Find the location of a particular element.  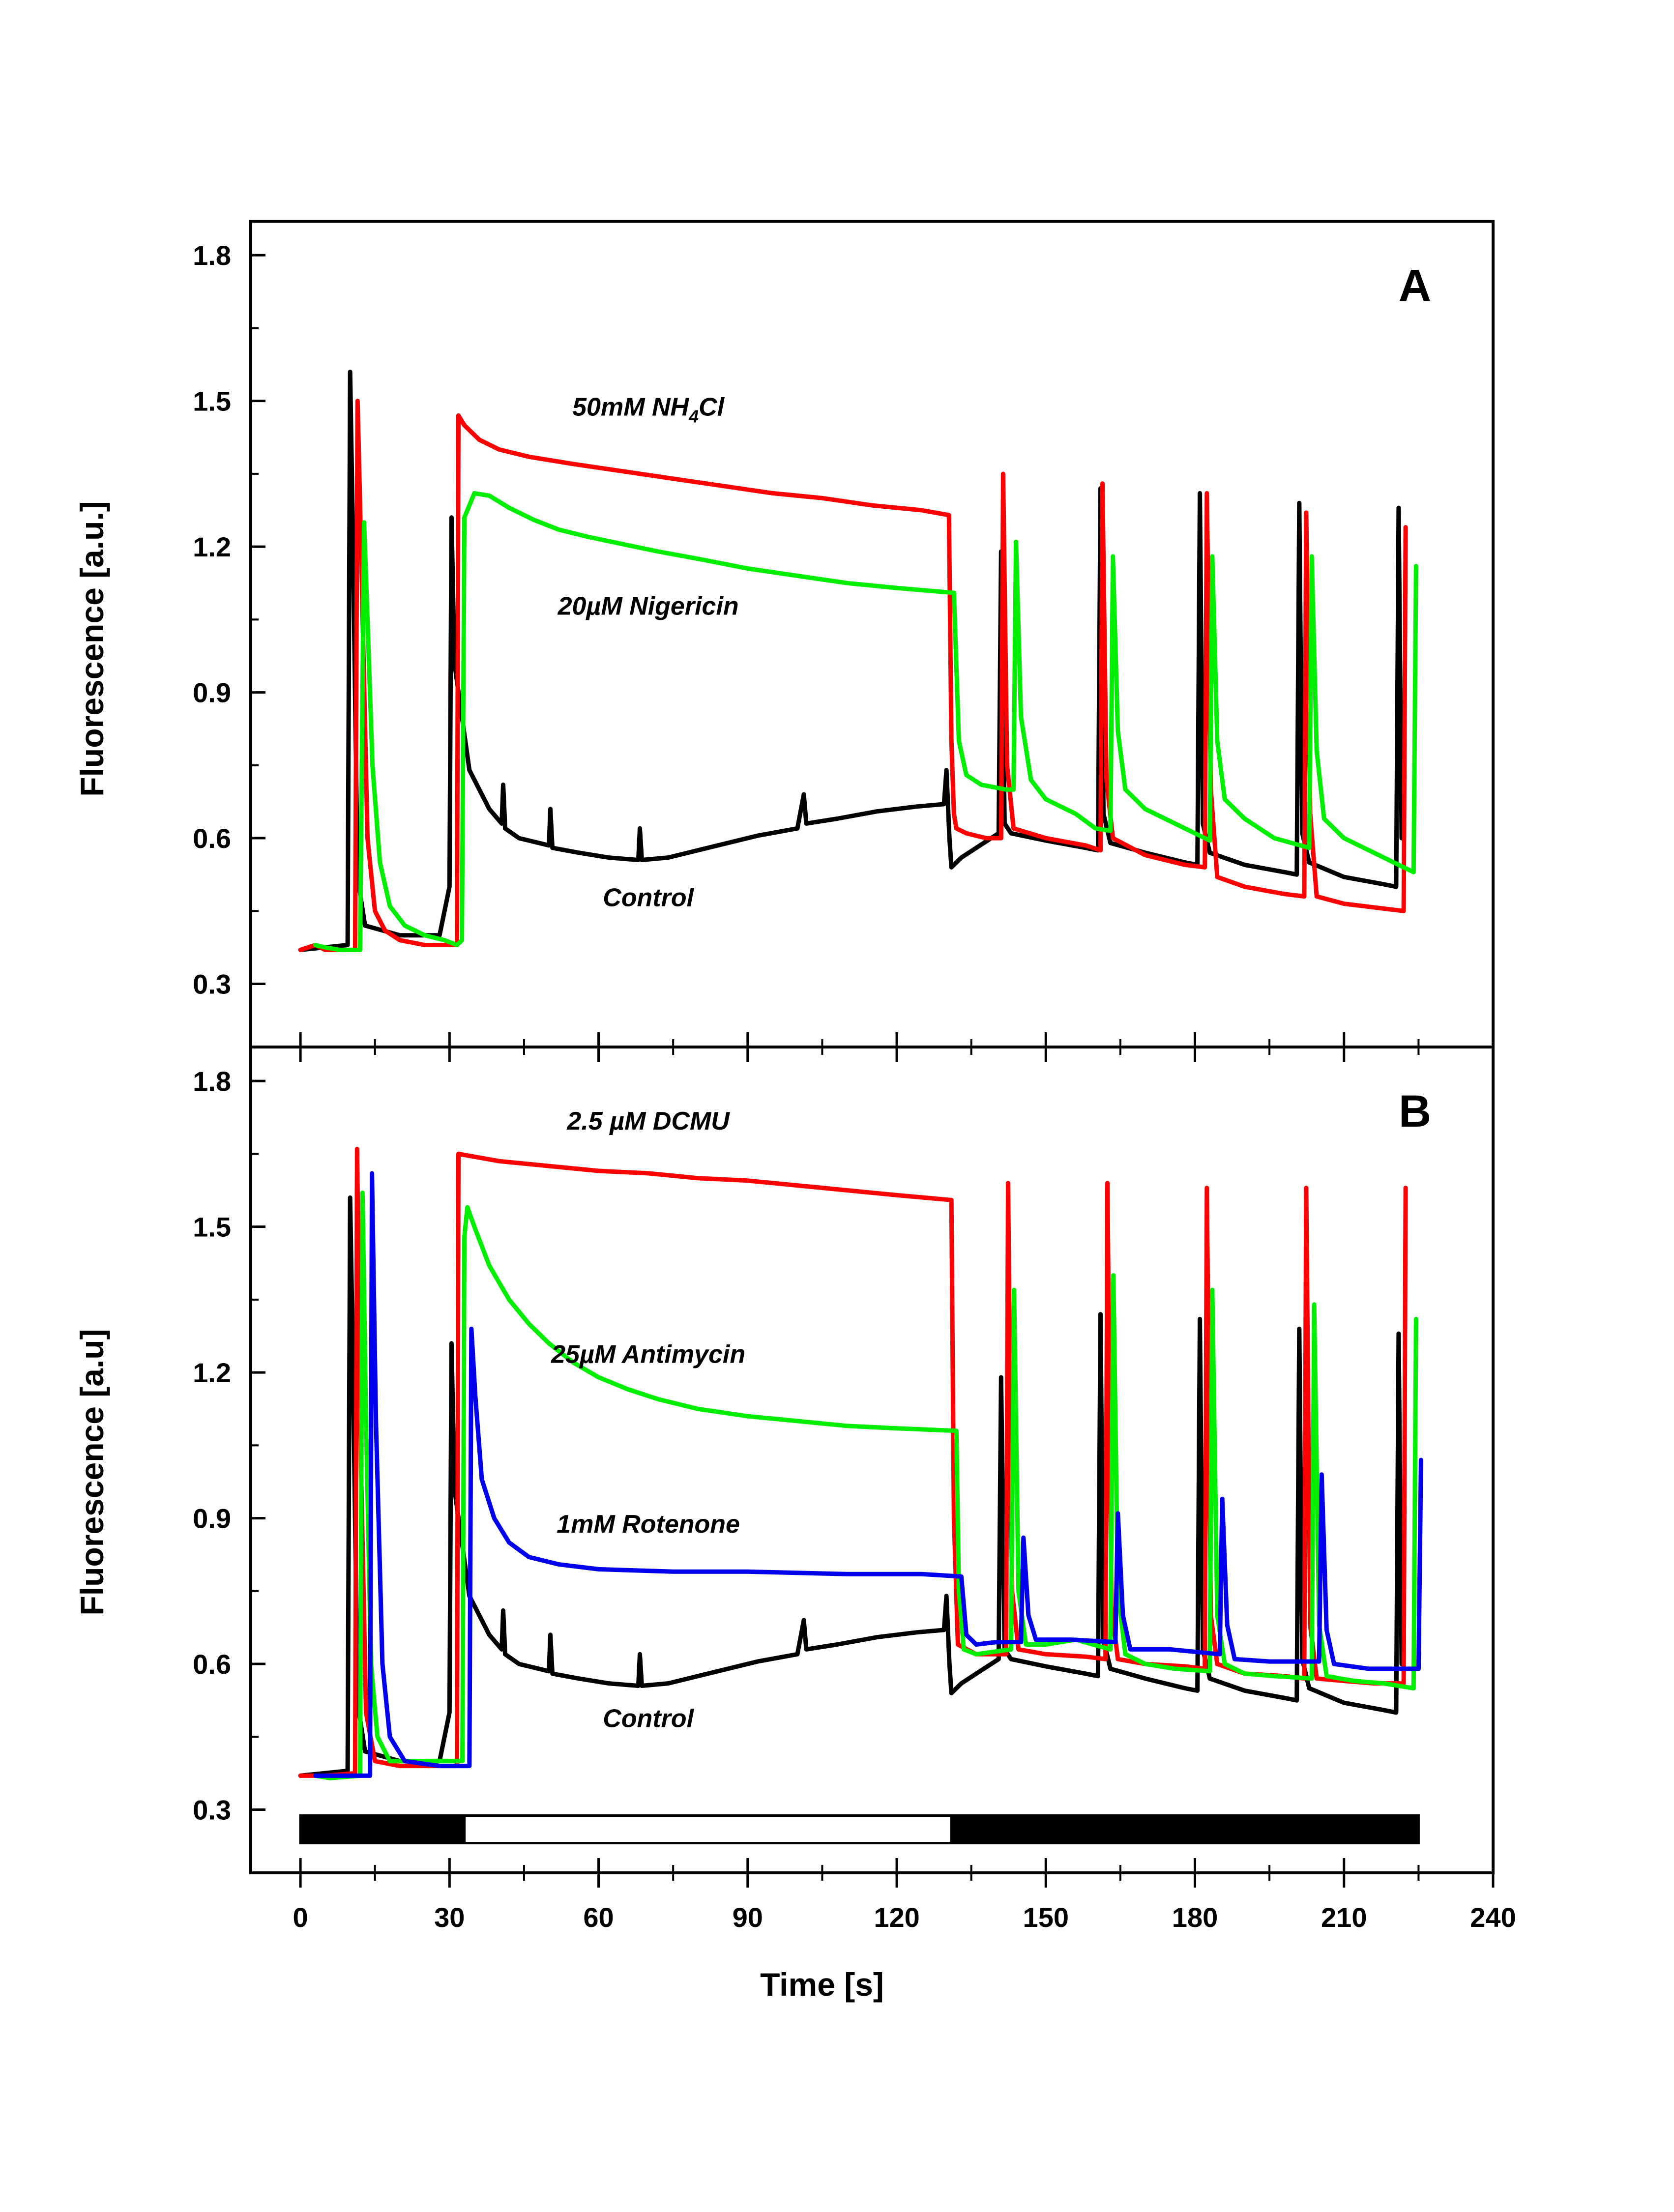

x-tick-label: 240 is located at coordinates (1493, 1918).